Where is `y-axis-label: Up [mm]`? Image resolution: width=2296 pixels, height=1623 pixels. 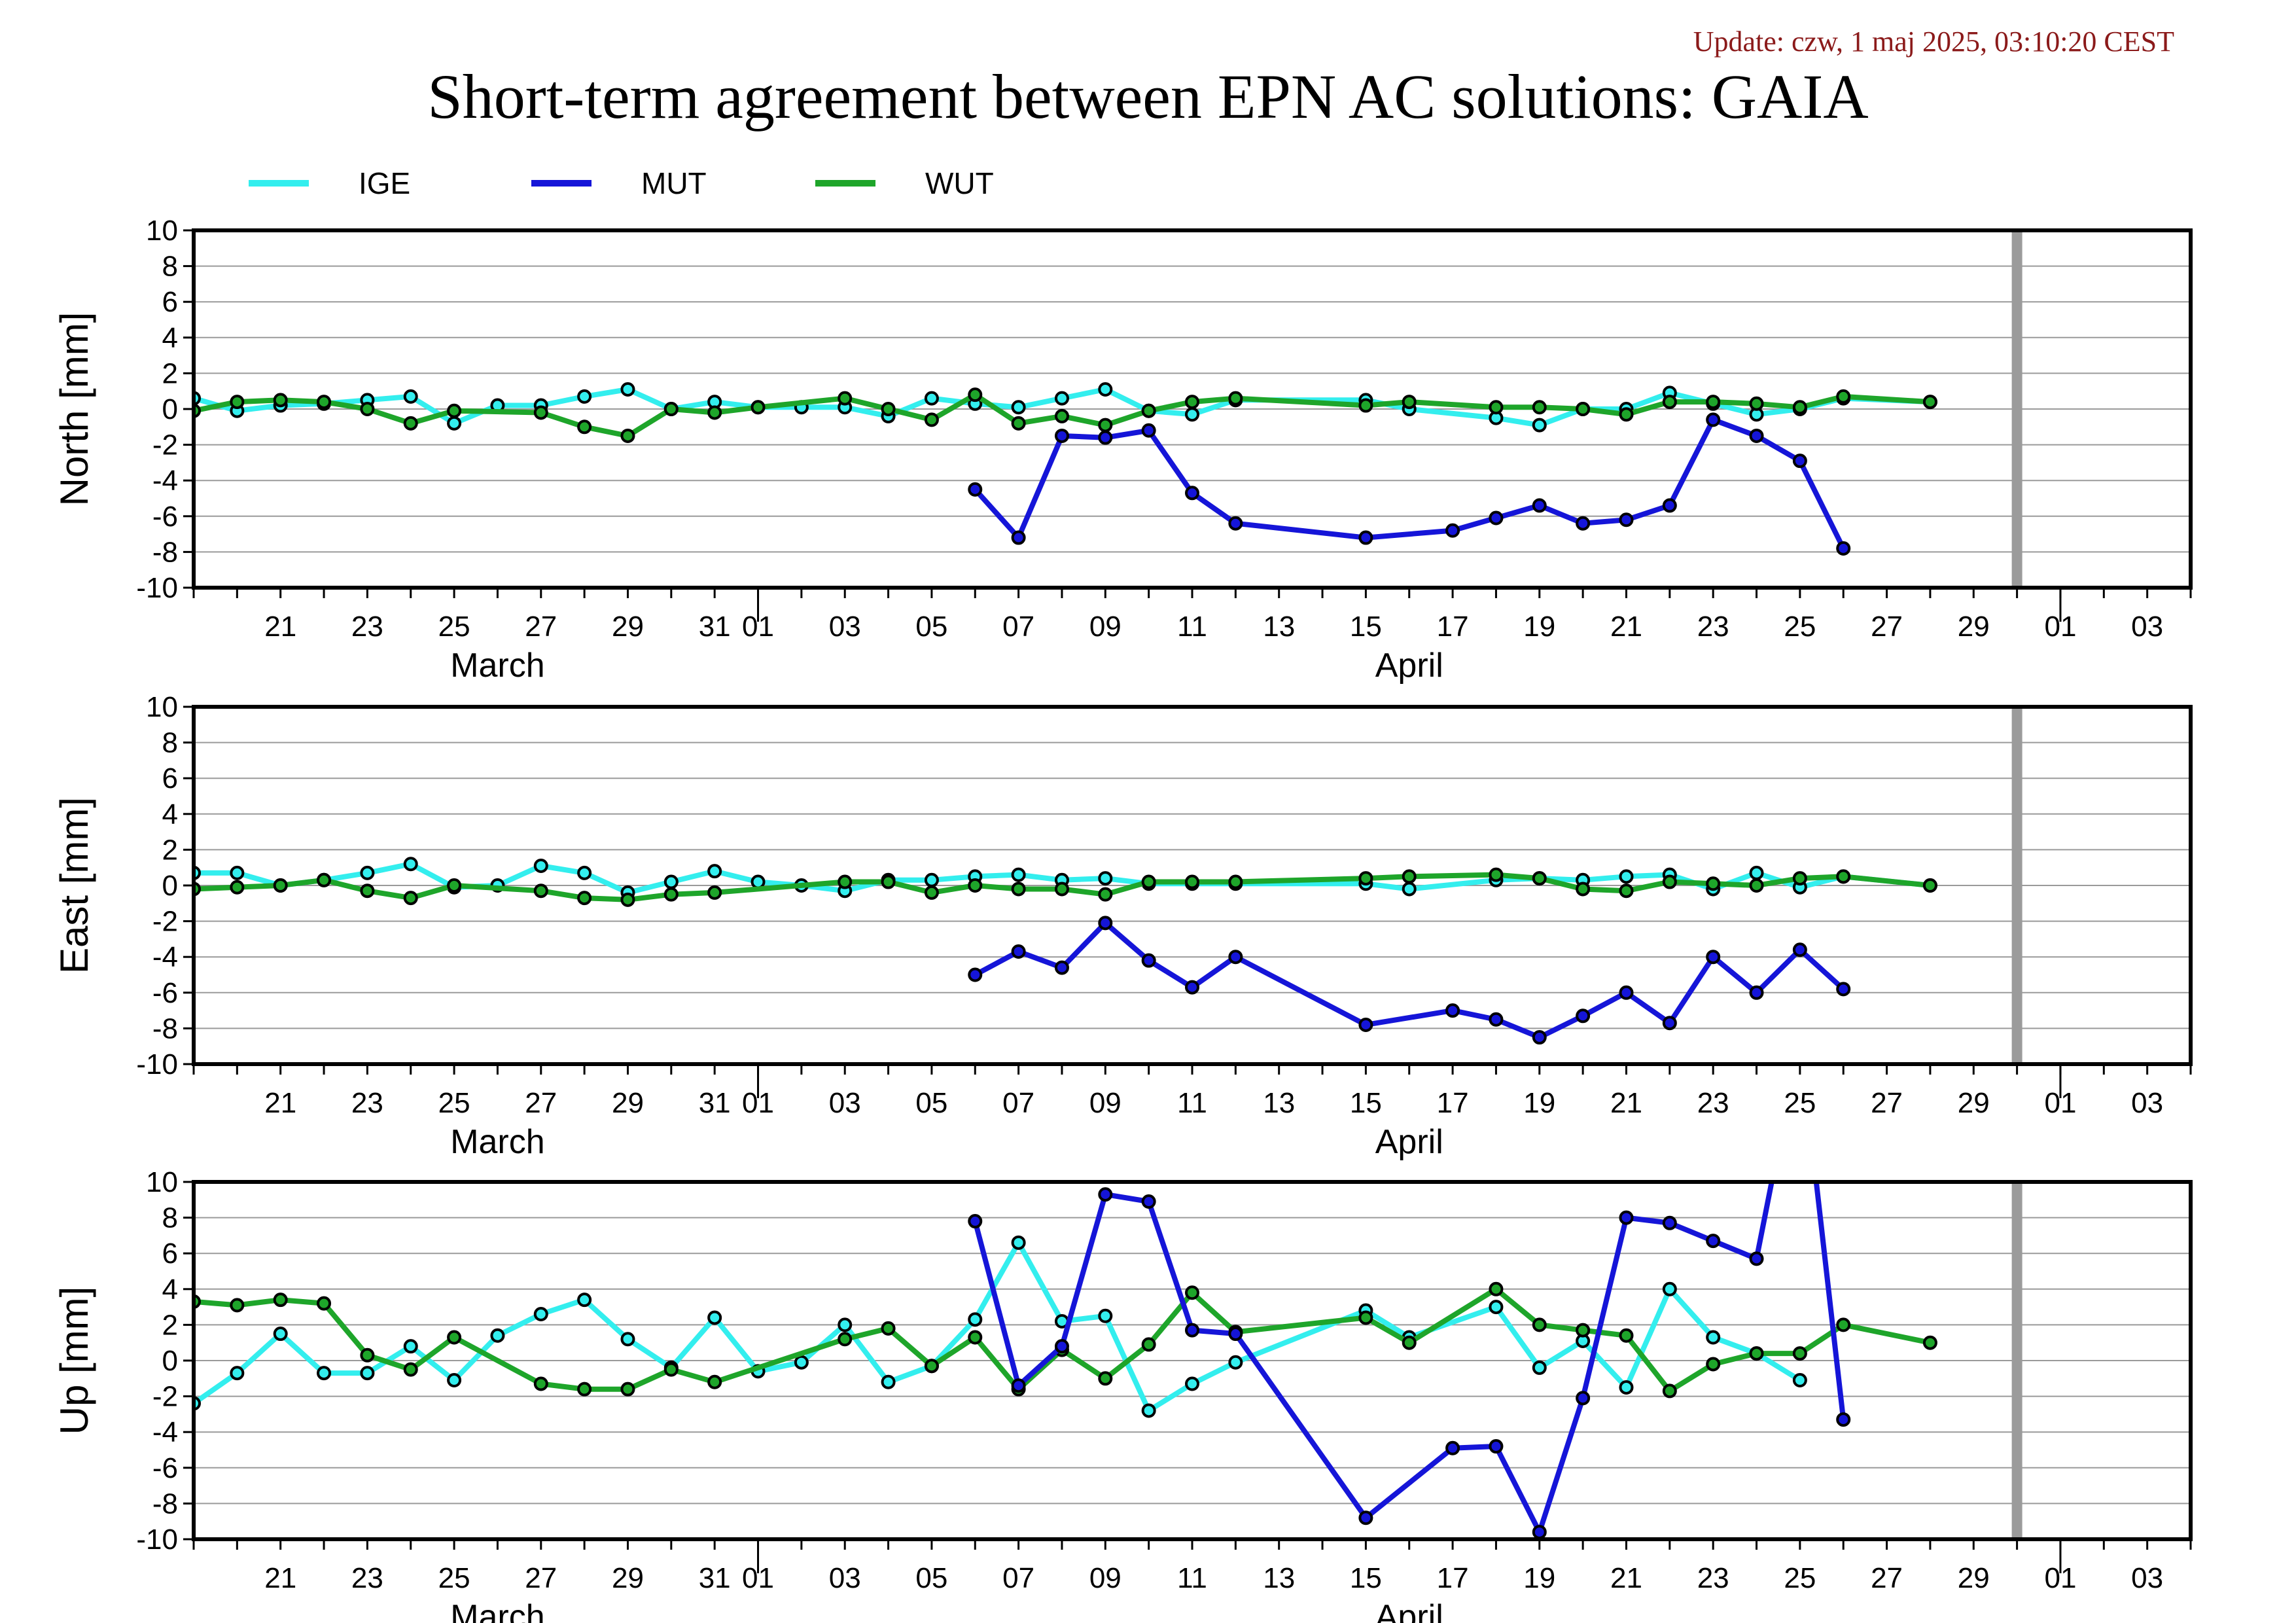
y-axis-label: Up [mm] is located at coordinates (74, 1361).